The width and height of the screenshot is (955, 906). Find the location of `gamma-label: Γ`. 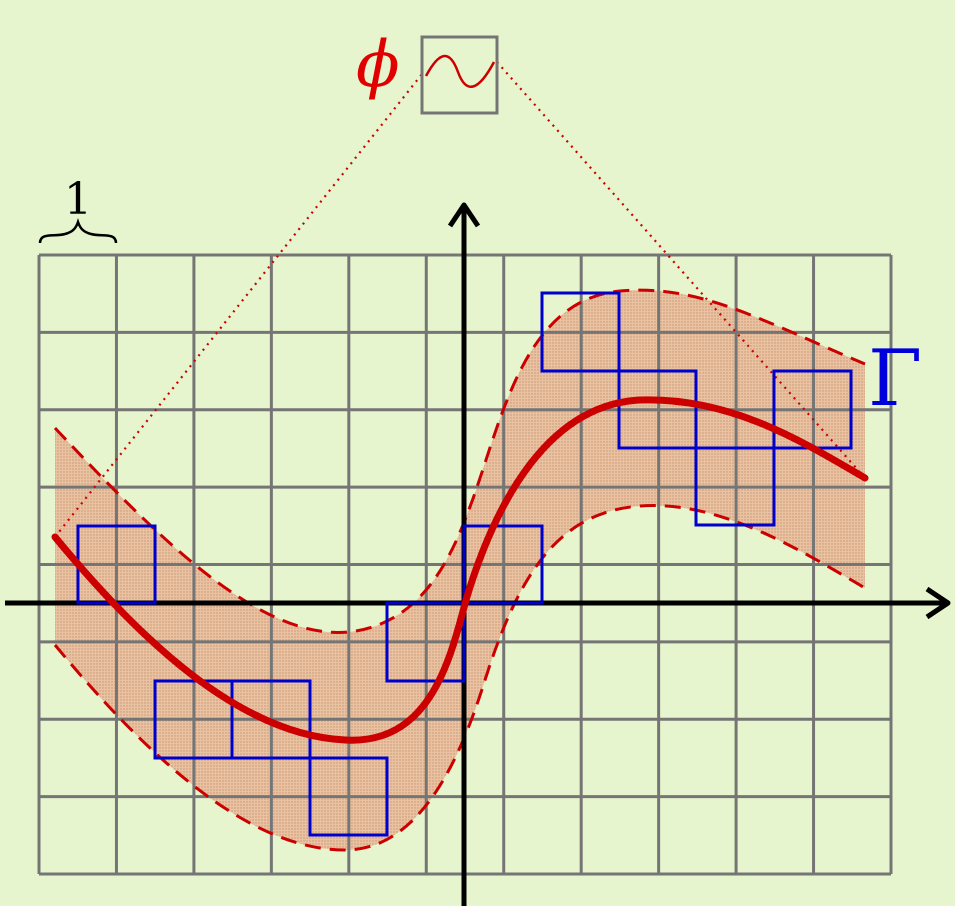

gamma-label: Γ is located at coordinates (895, 379).